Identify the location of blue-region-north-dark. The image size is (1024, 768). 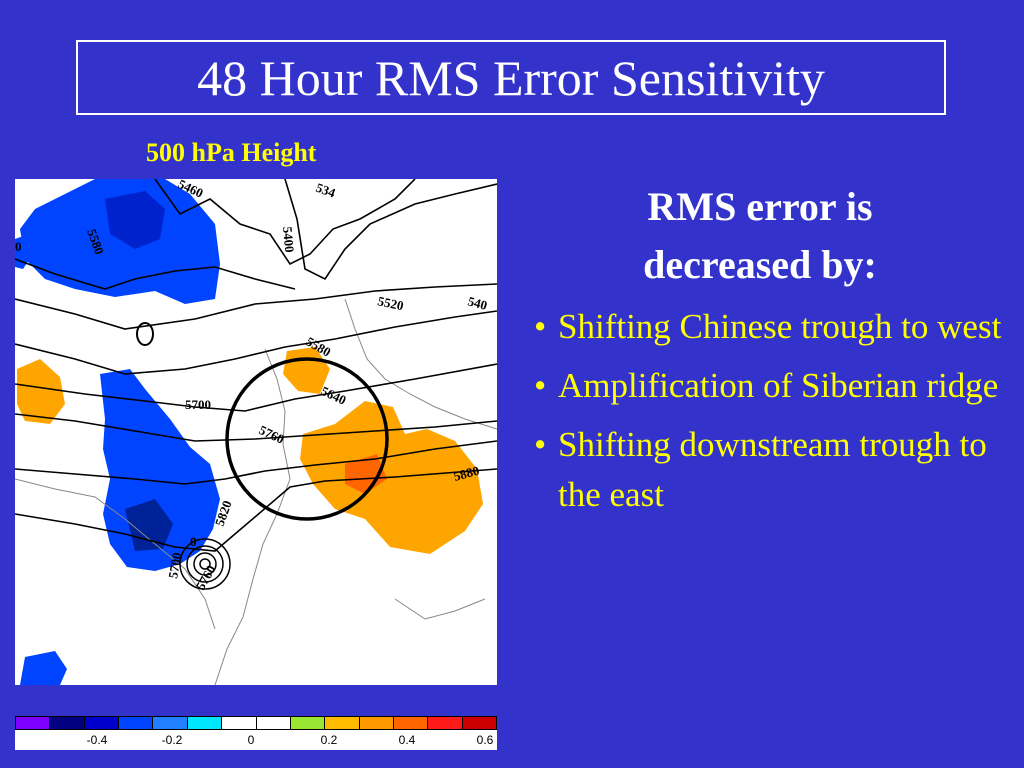
(135, 220).